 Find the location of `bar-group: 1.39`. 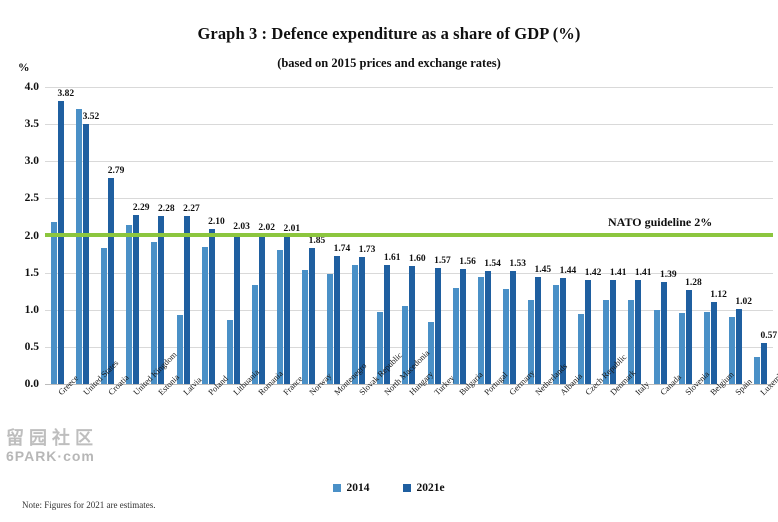

bar-group: 1.39 is located at coordinates (662, 236).